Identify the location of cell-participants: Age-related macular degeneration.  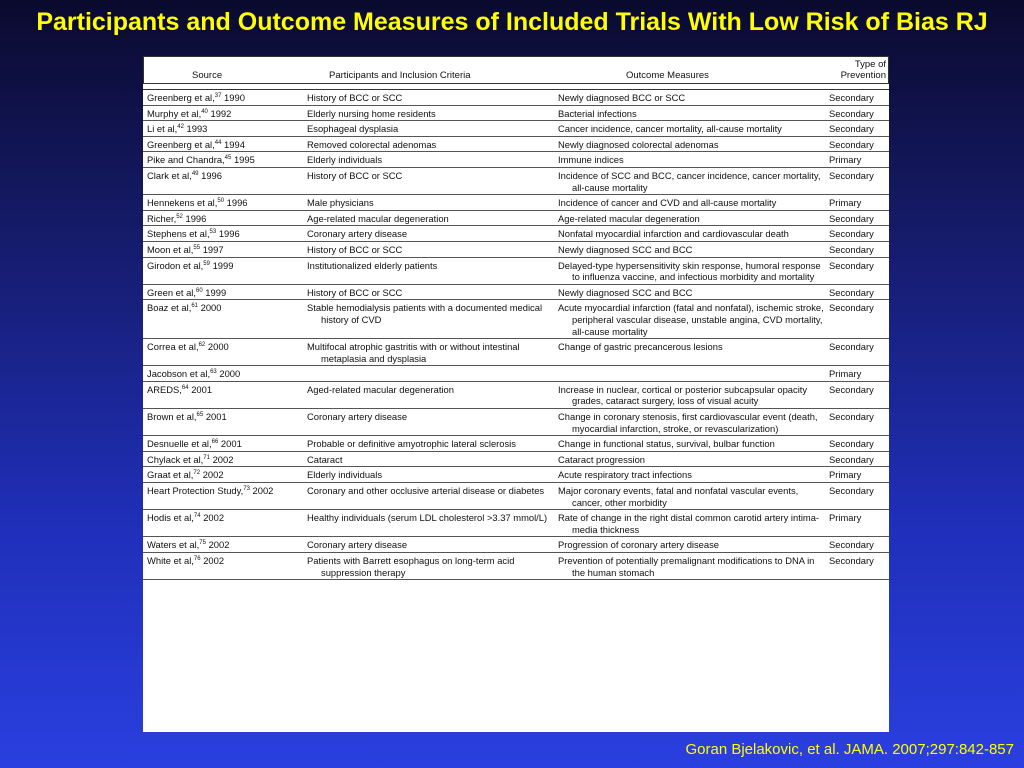
(378, 218).